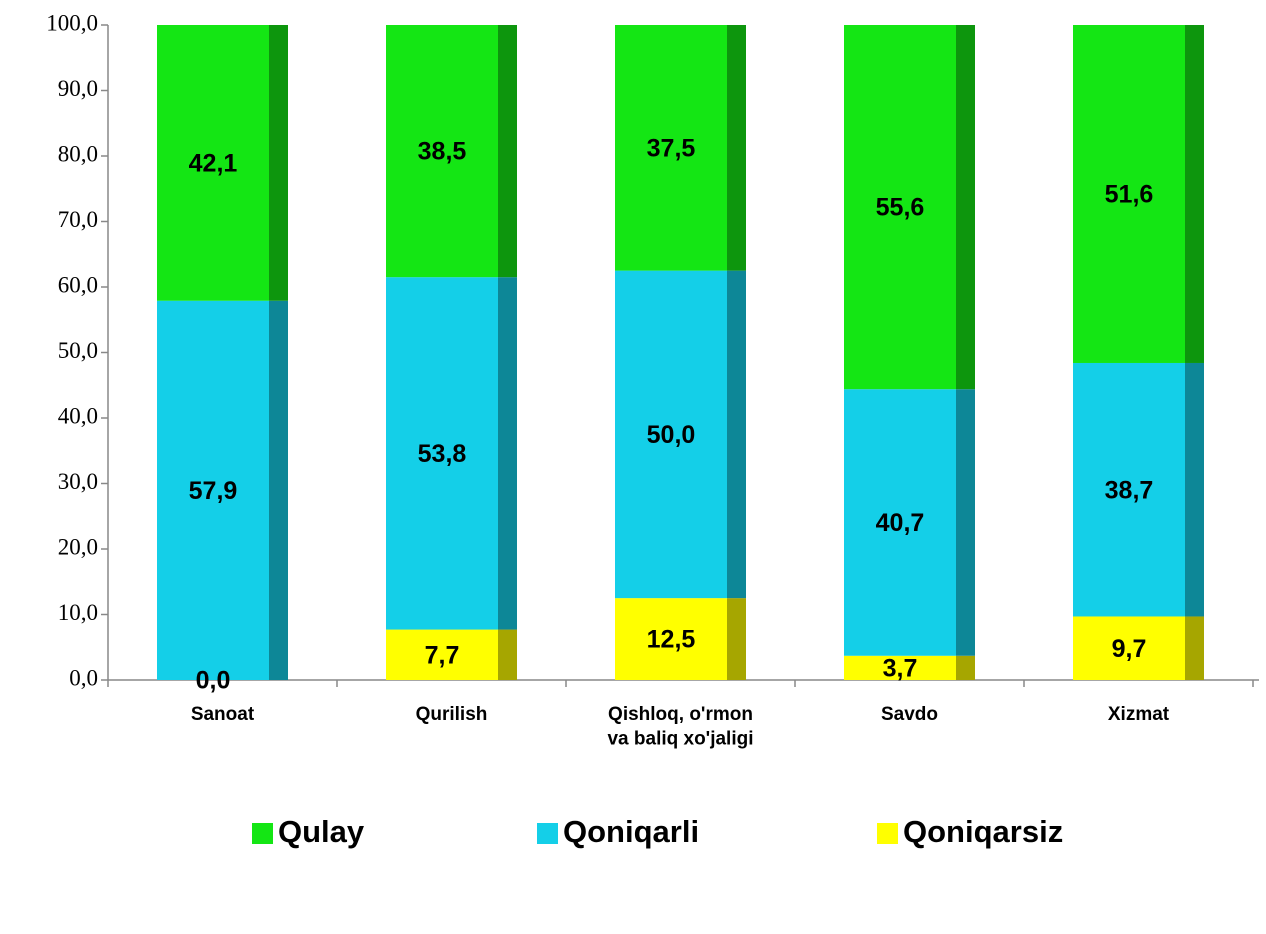 The width and height of the screenshot is (1266, 934). What do you see at coordinates (72, 22) in the screenshot?
I see `y-tick-label: 100,0` at bounding box center [72, 22].